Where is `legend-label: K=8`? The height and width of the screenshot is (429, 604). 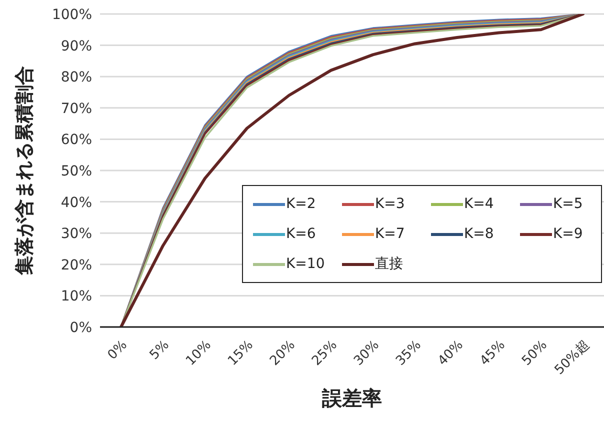
legend-label: K=8 is located at coordinates (479, 234).